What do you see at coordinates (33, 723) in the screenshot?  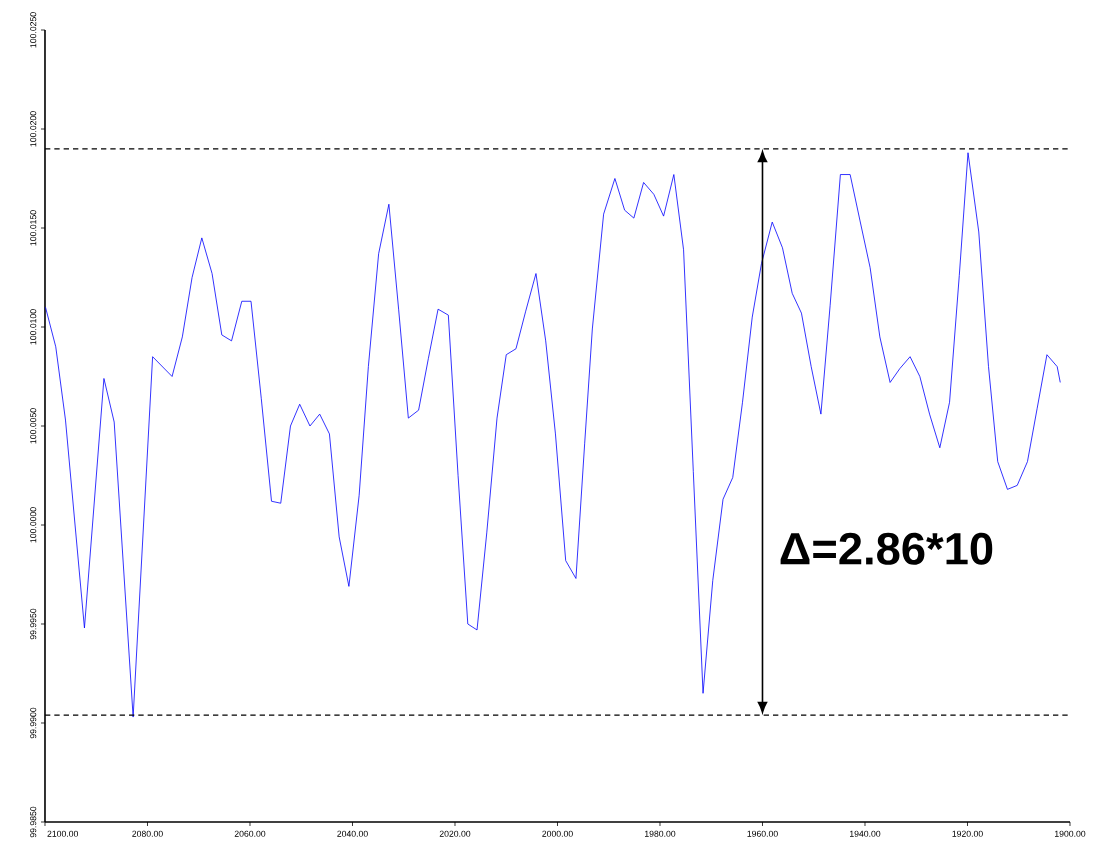 I see `y-tick-label: 99.9900` at bounding box center [33, 723].